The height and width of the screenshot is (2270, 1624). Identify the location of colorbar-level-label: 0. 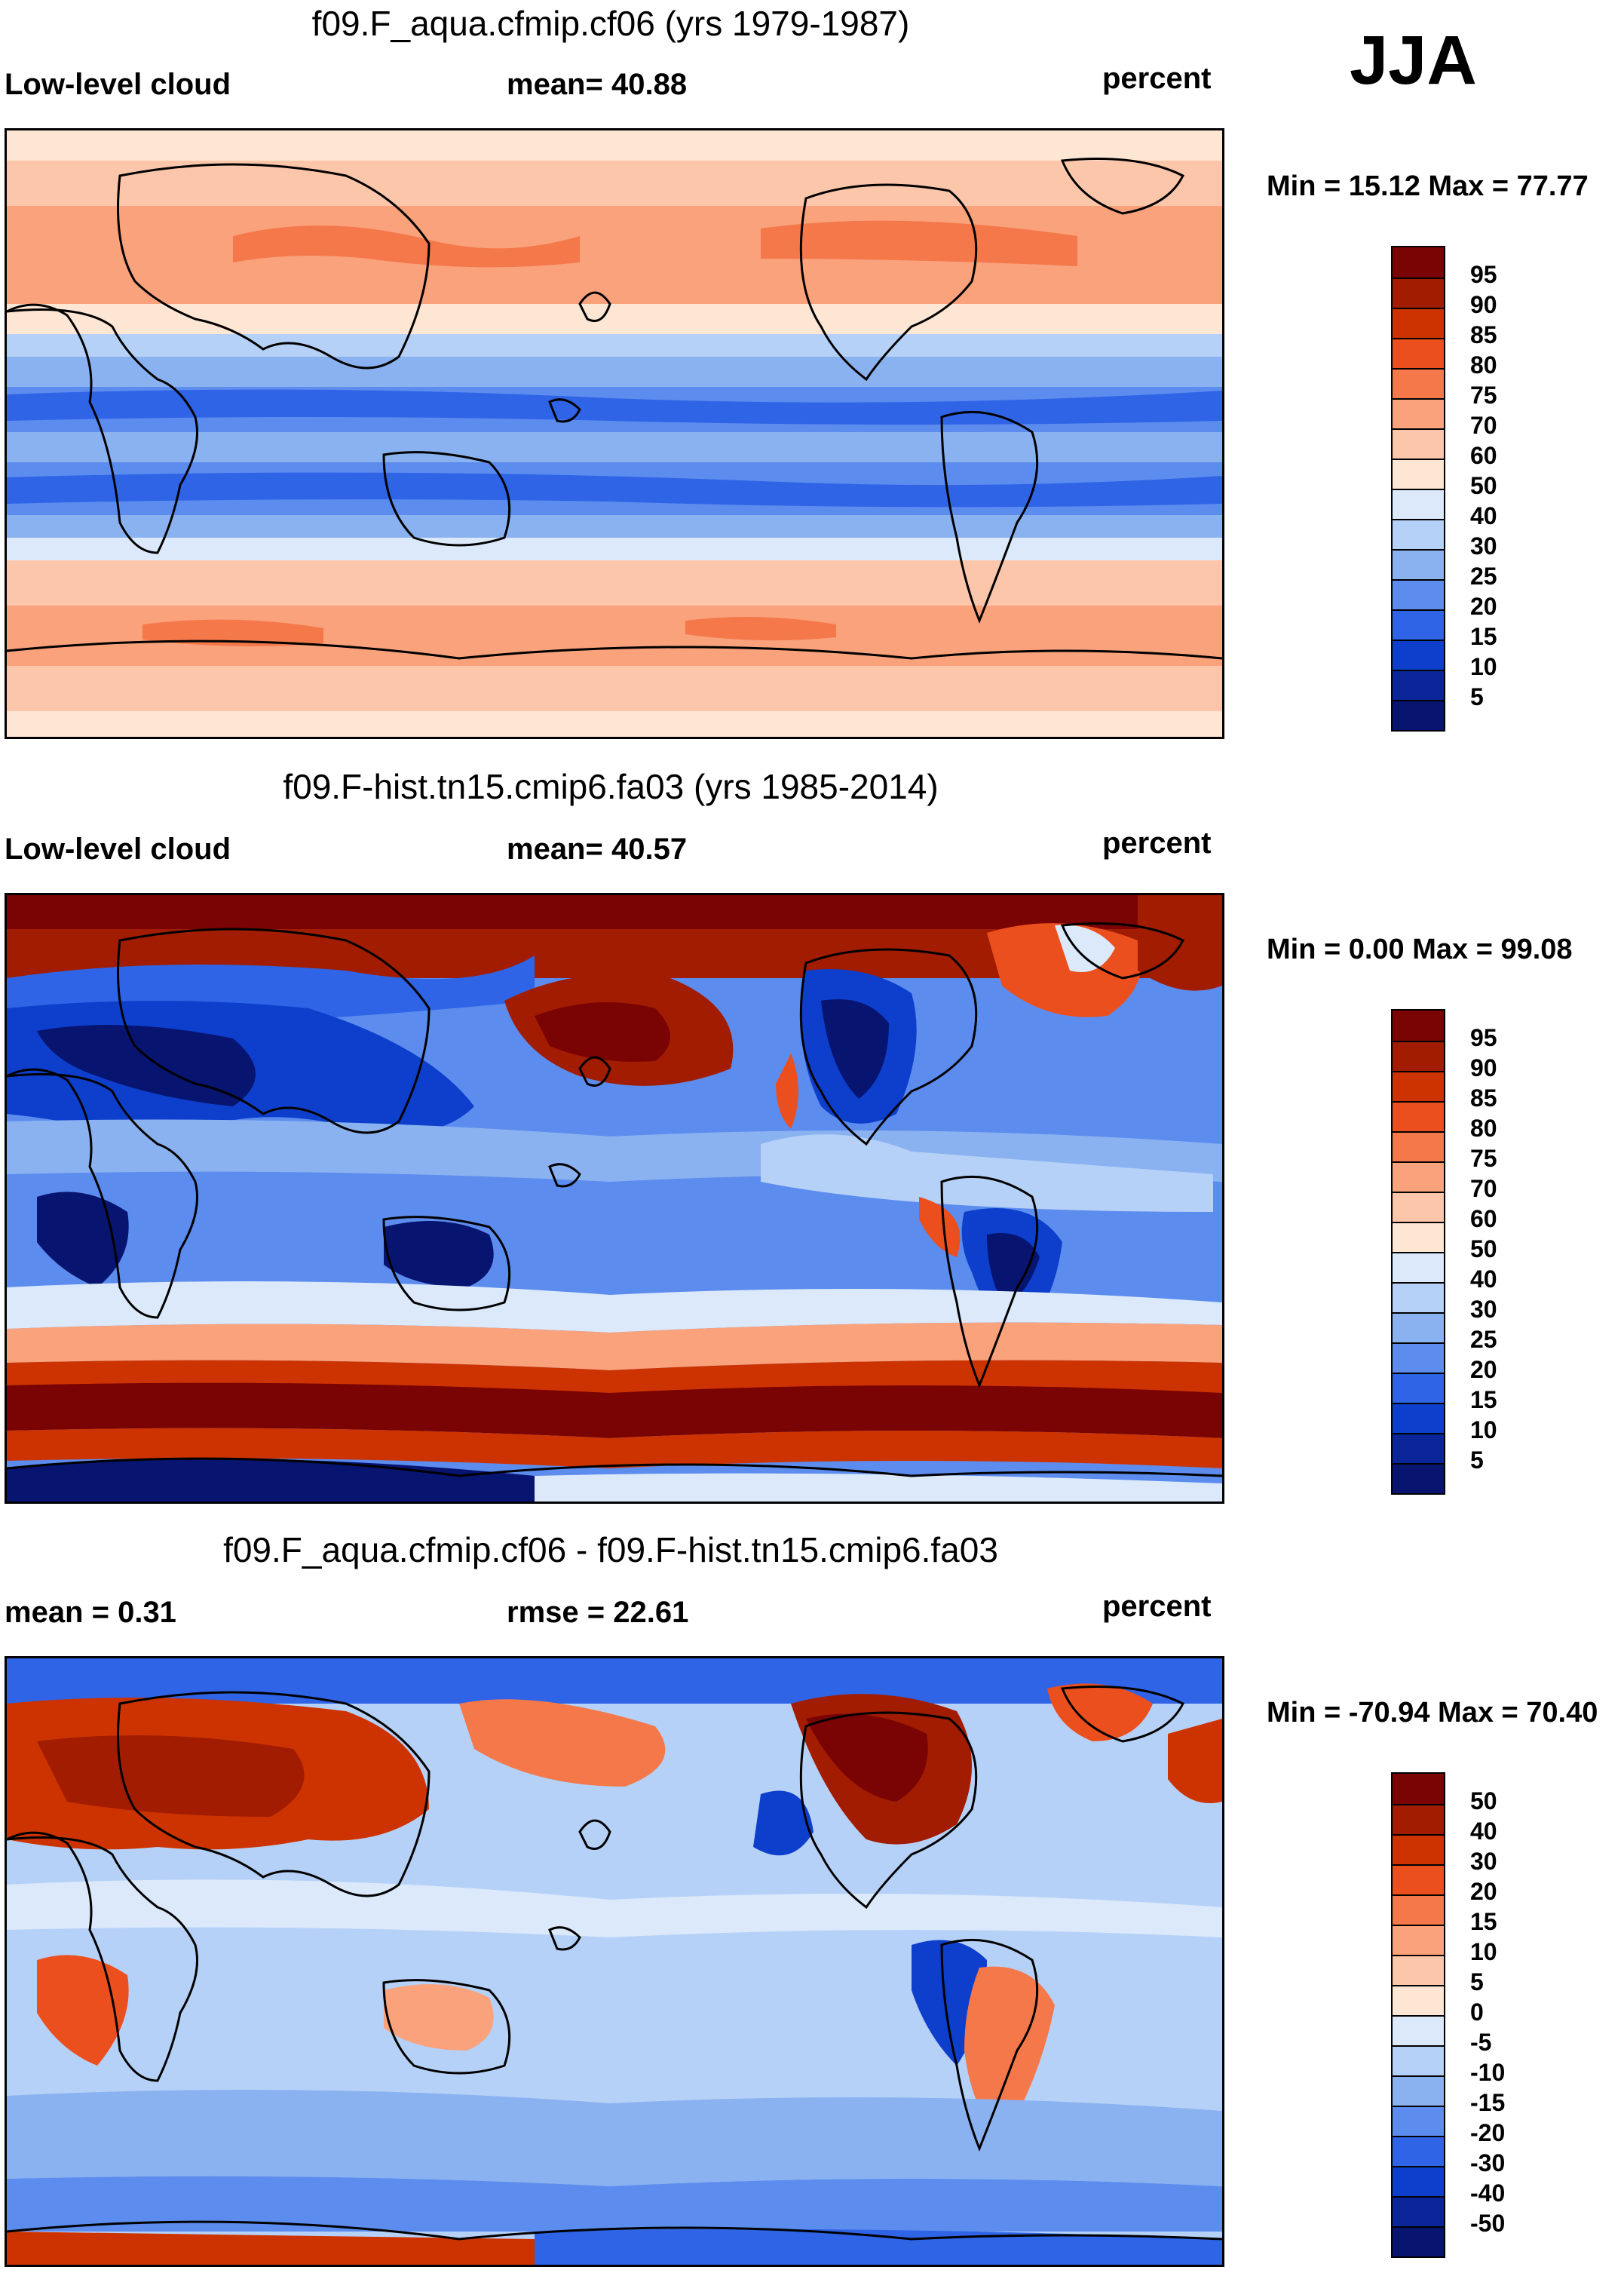
(1477, 2013).